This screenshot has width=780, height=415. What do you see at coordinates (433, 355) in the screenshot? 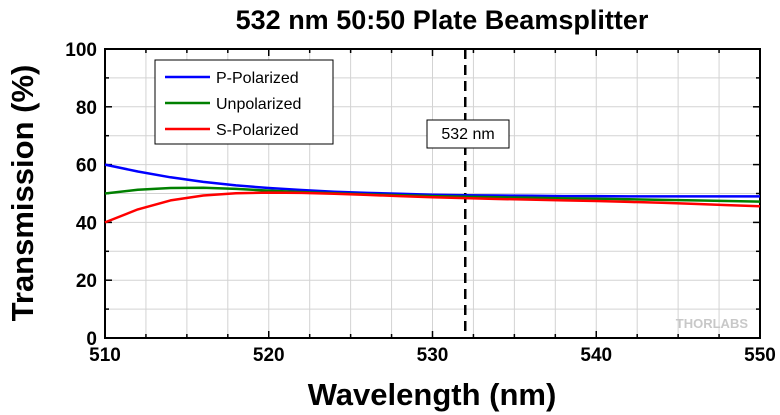
I see `x-tick-label: 530` at bounding box center [433, 355].